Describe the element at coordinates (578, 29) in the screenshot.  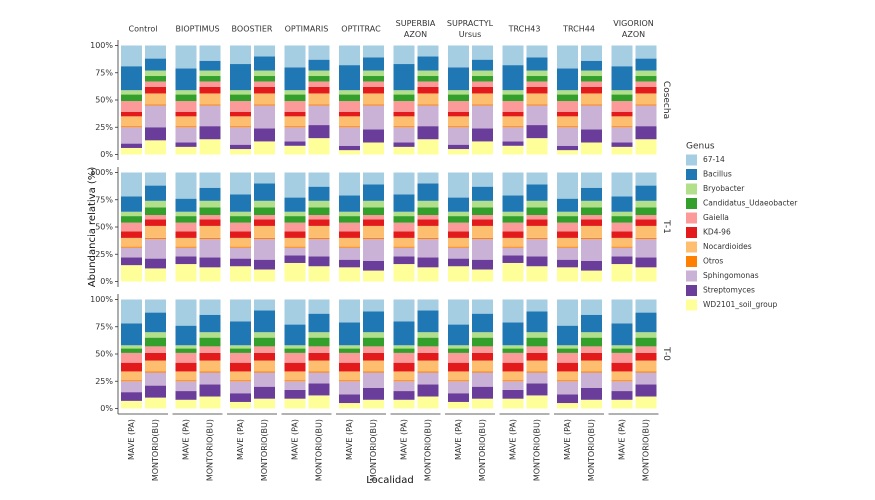
I see `column-label: TRCH44` at that location.